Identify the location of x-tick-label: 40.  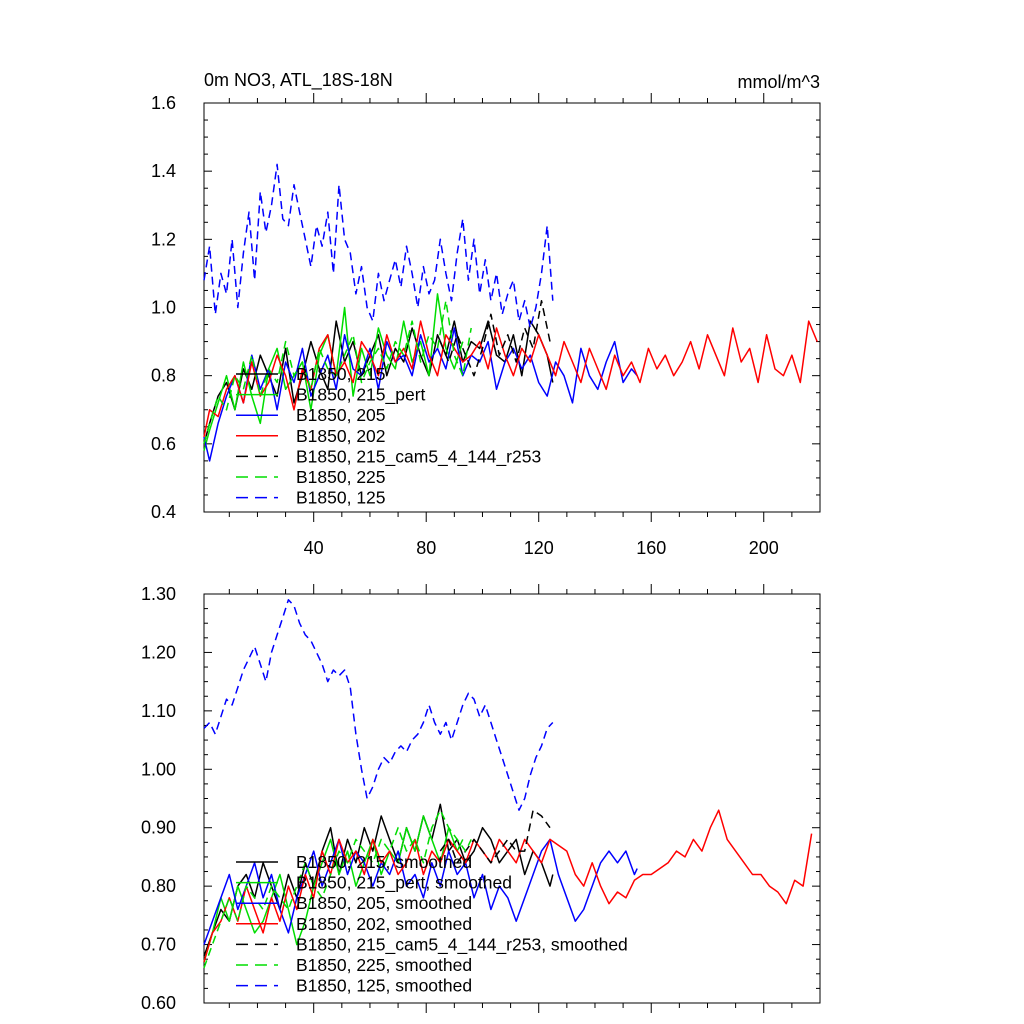
(314, 548).